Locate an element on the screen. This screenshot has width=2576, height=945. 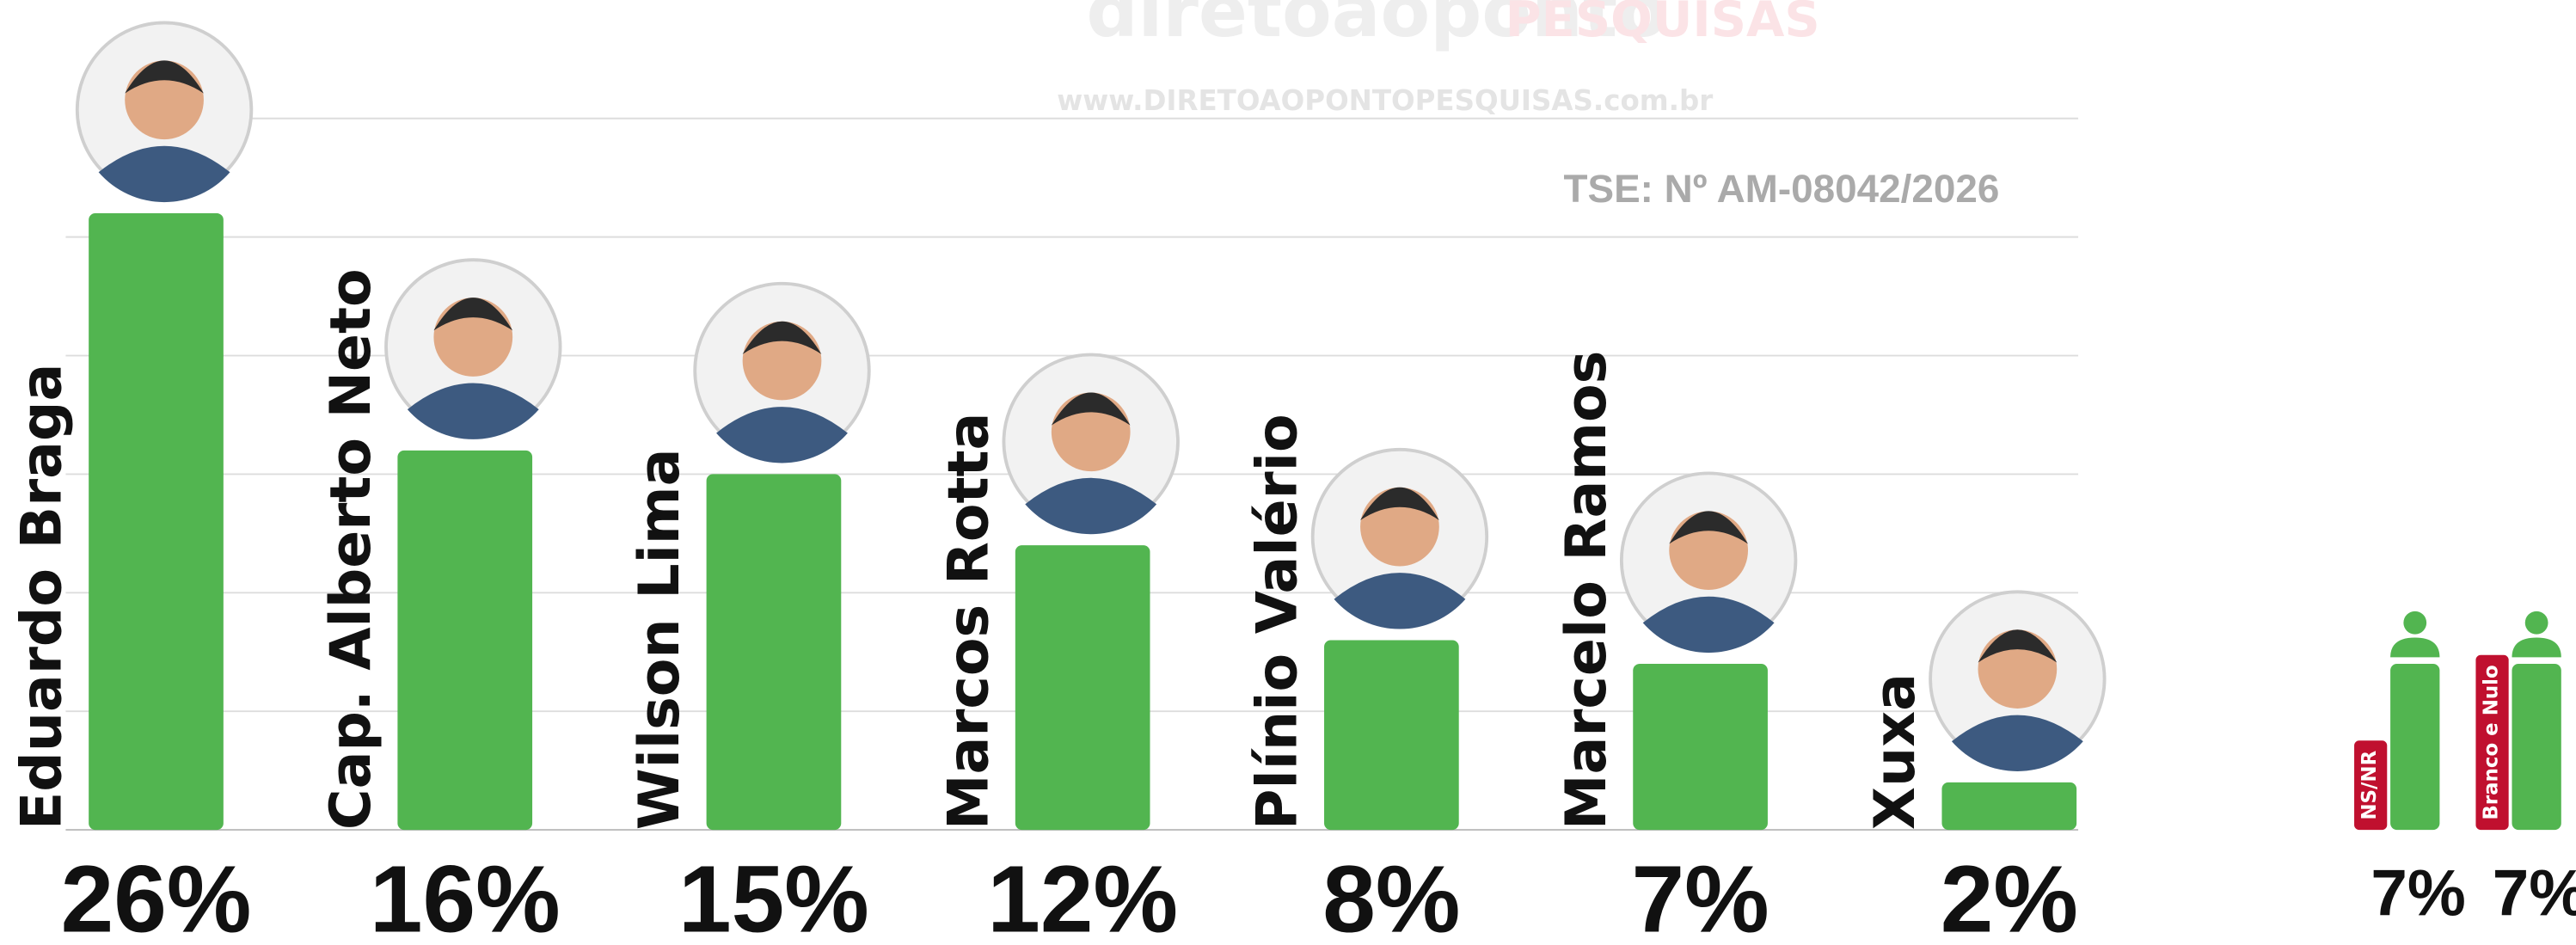
other-name: NS/NR is located at coordinates (2369, 784).